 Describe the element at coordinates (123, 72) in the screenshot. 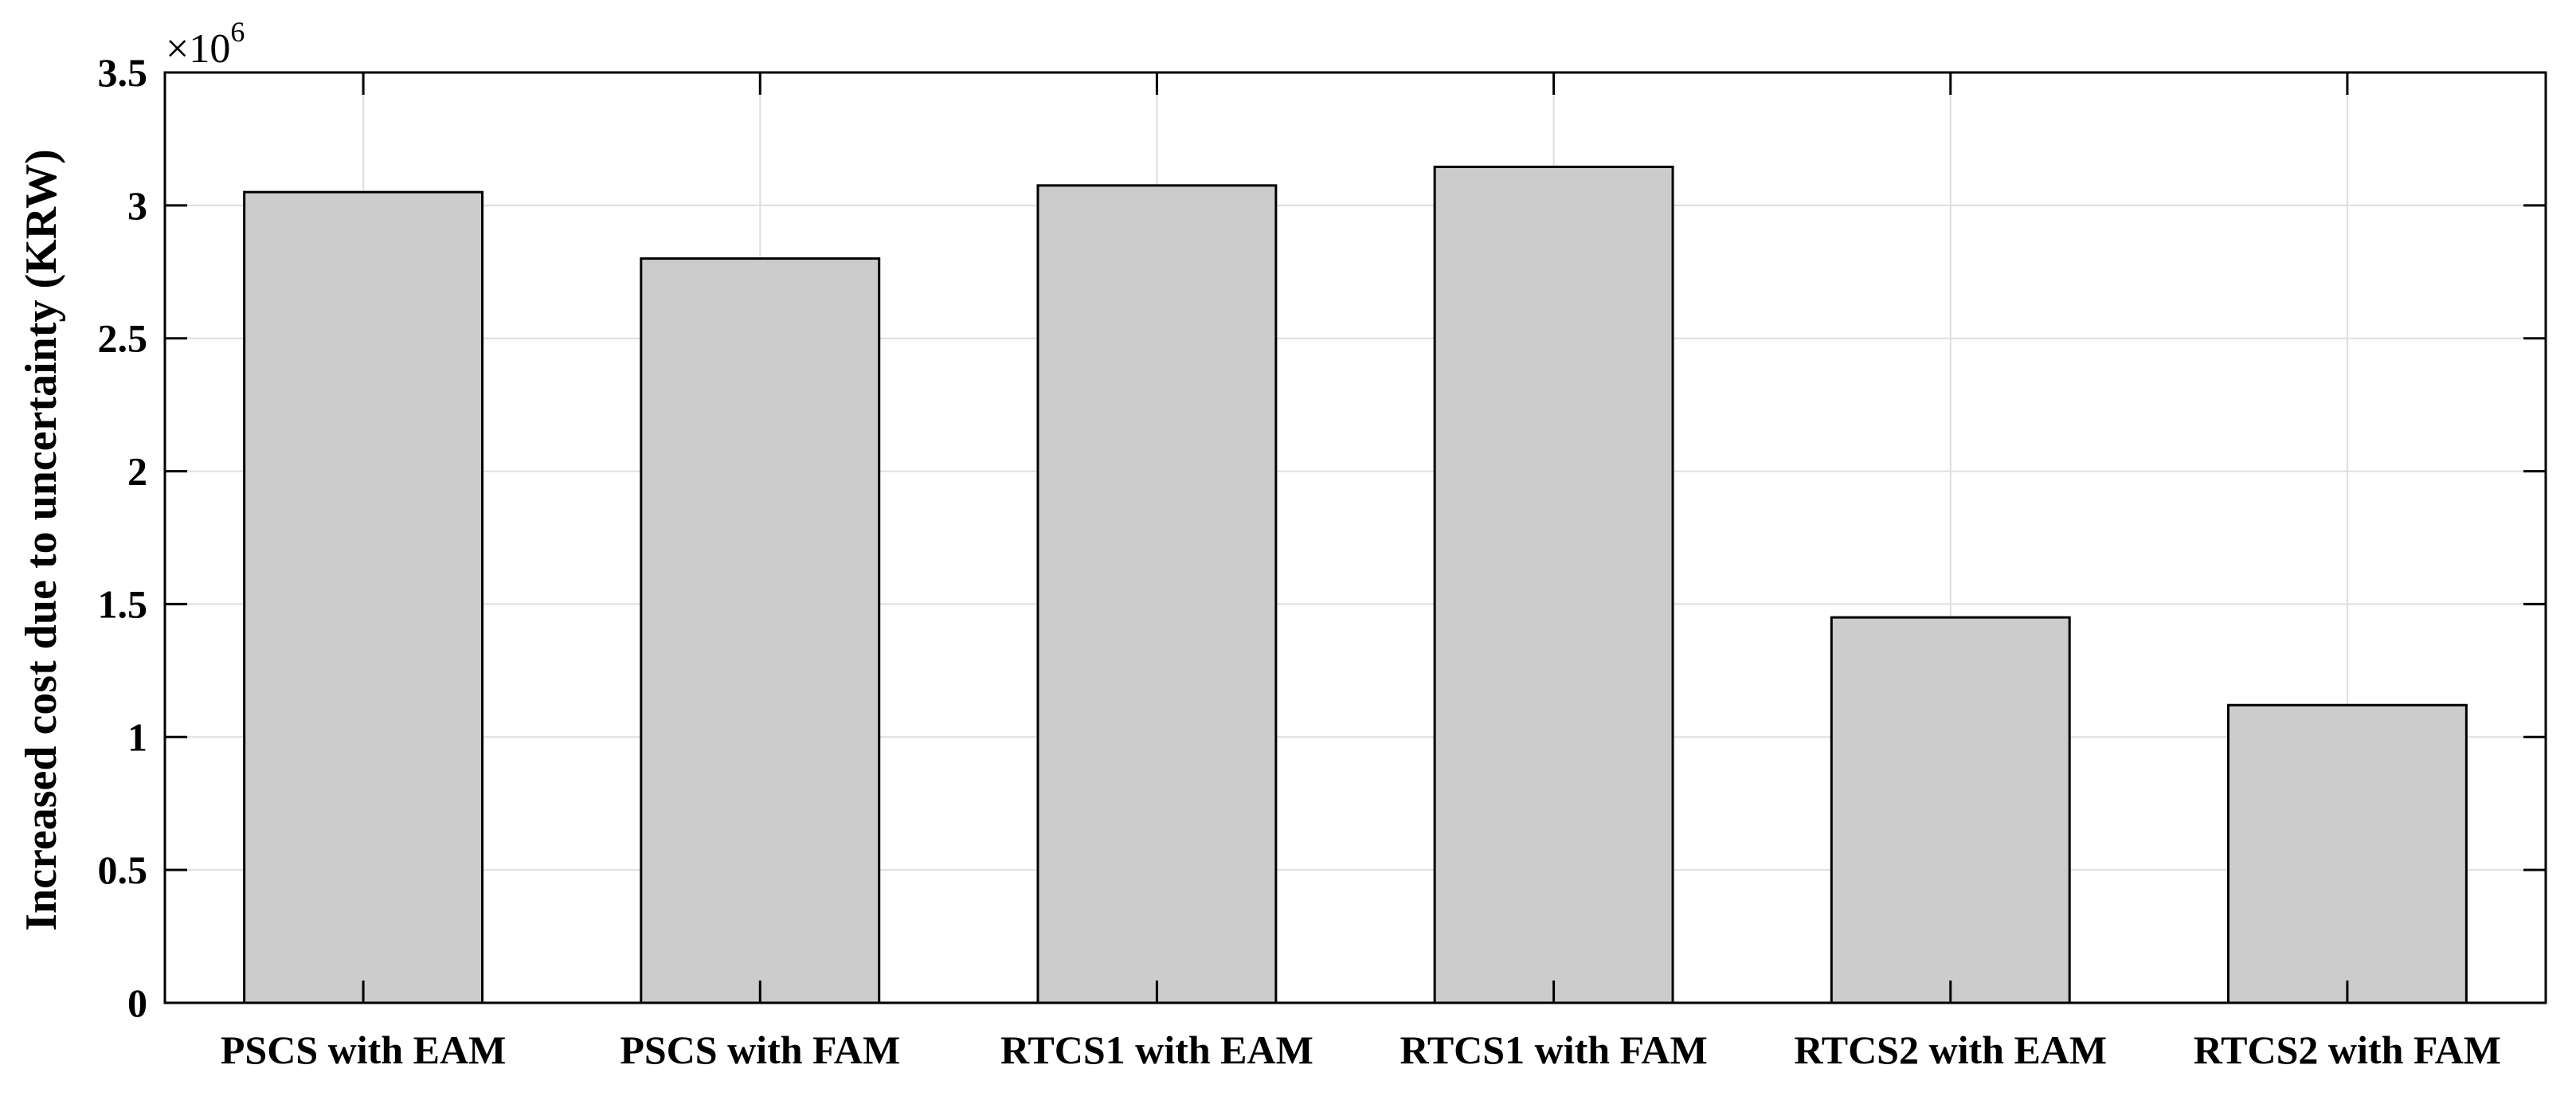

I see `y-tick-label: 3.5` at that location.